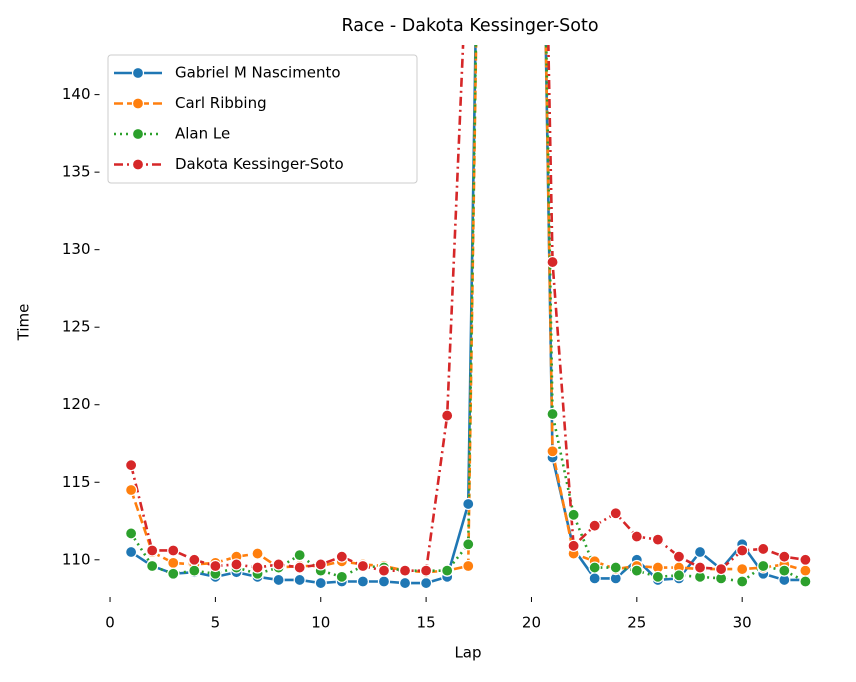 The image size is (856, 682). What do you see at coordinates (76, 482) in the screenshot?
I see `y-tick-label: 115` at bounding box center [76, 482].